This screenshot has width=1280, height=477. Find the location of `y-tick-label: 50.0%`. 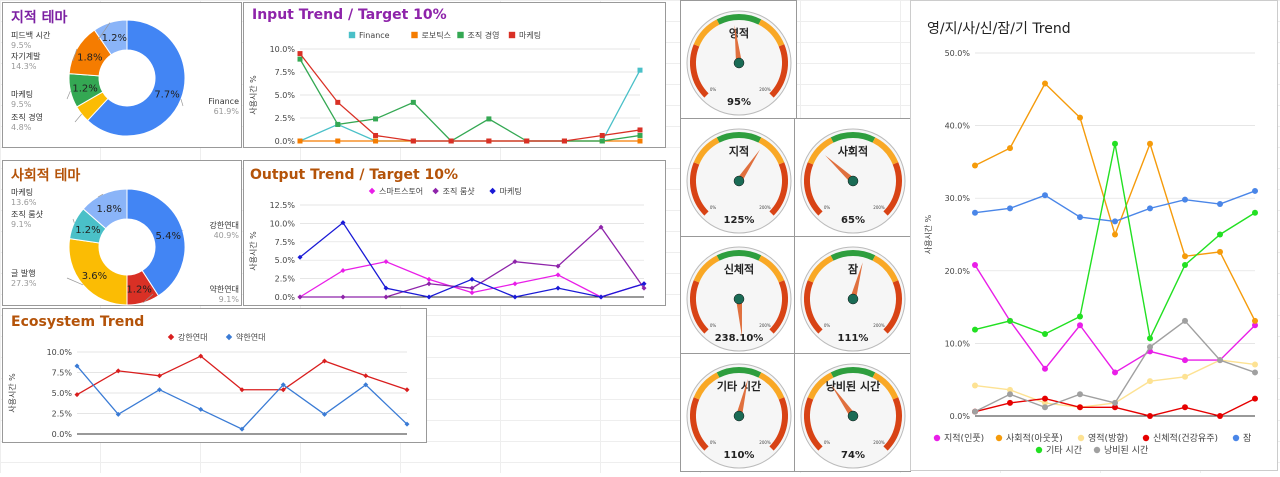

y-tick-label: 50.0% is located at coordinates (958, 53).